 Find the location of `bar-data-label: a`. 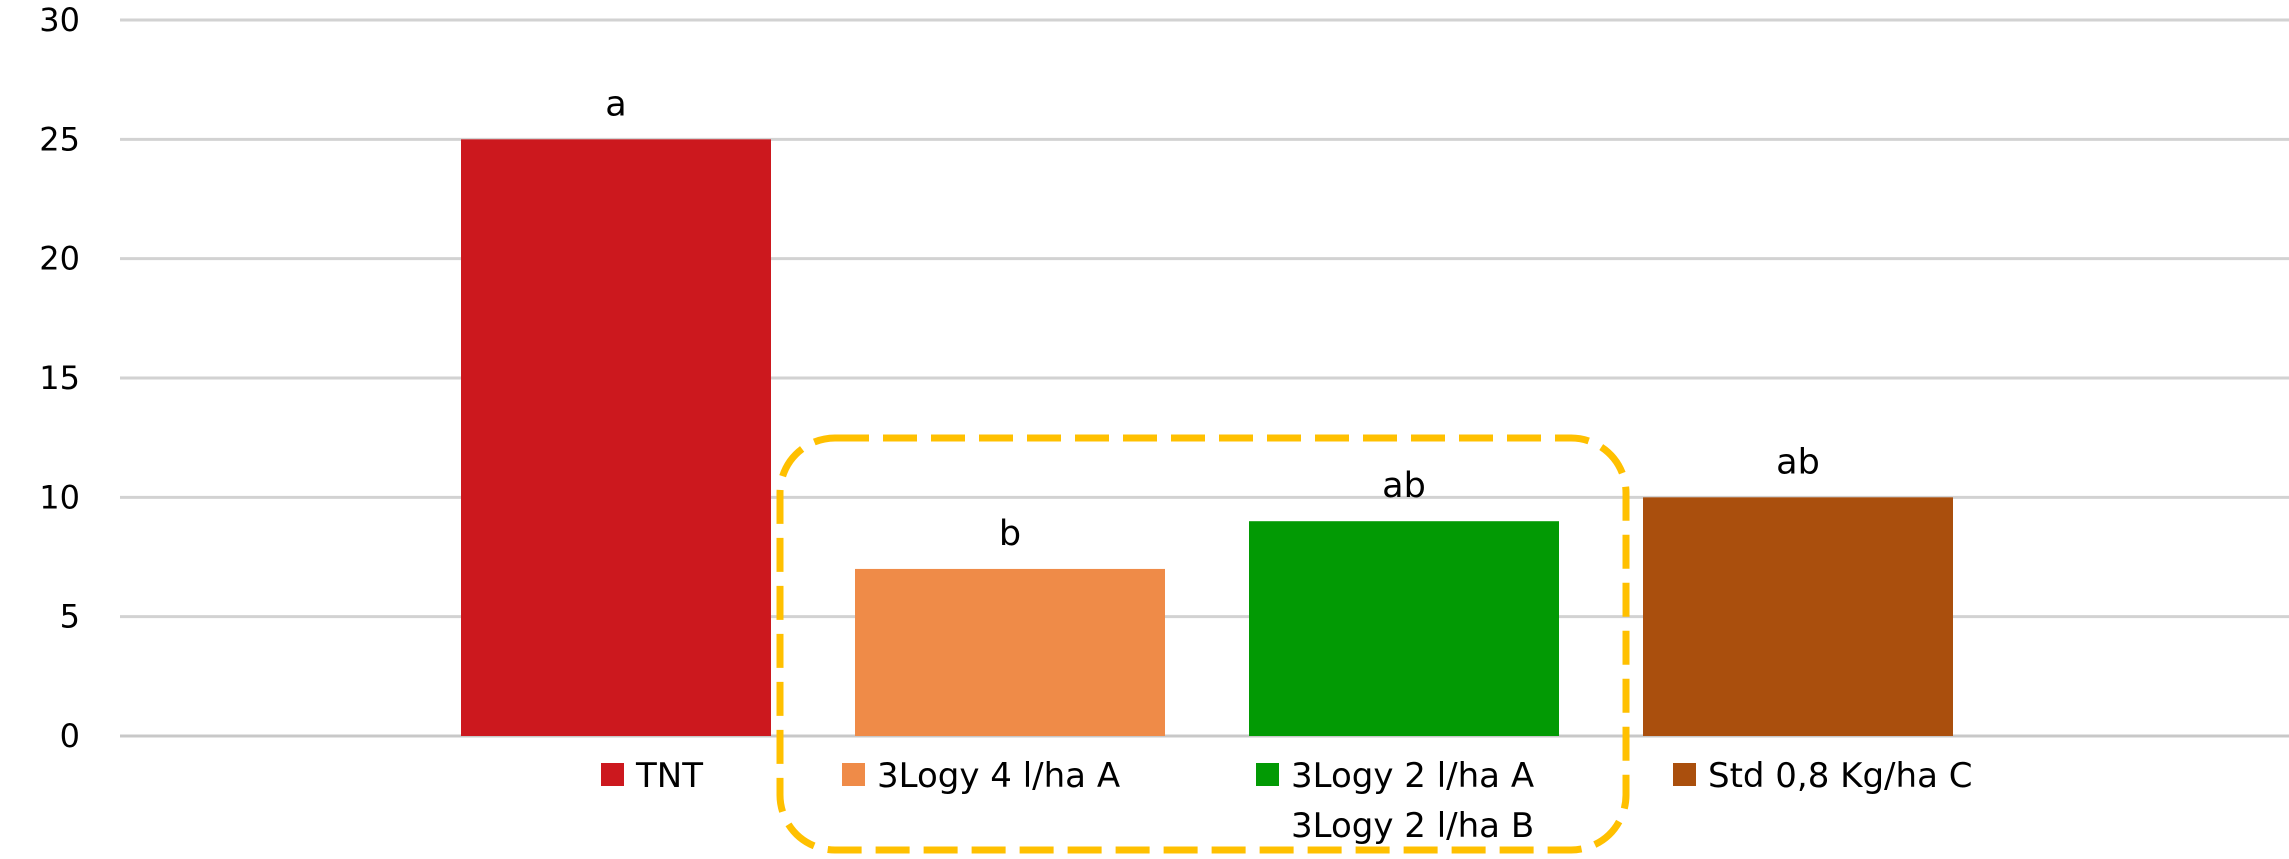

bar-data-label: a is located at coordinates (615, 104).